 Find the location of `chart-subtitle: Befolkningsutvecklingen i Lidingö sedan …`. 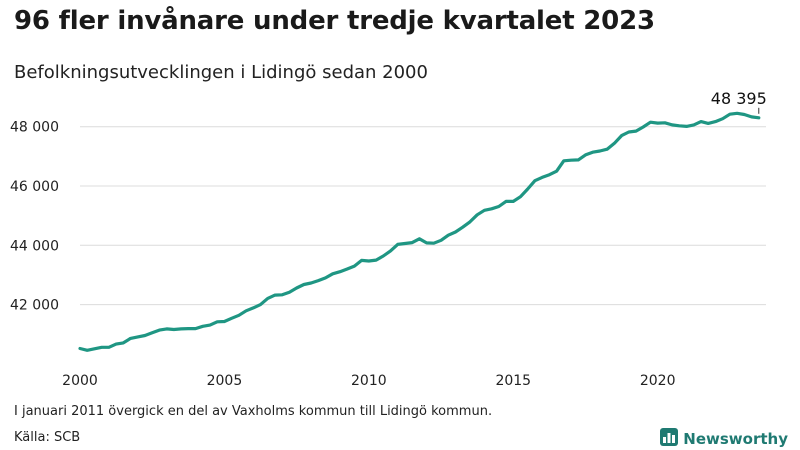

chart-subtitle: Befolkningsutvecklingen i Lidingö sedan … is located at coordinates (221, 72).